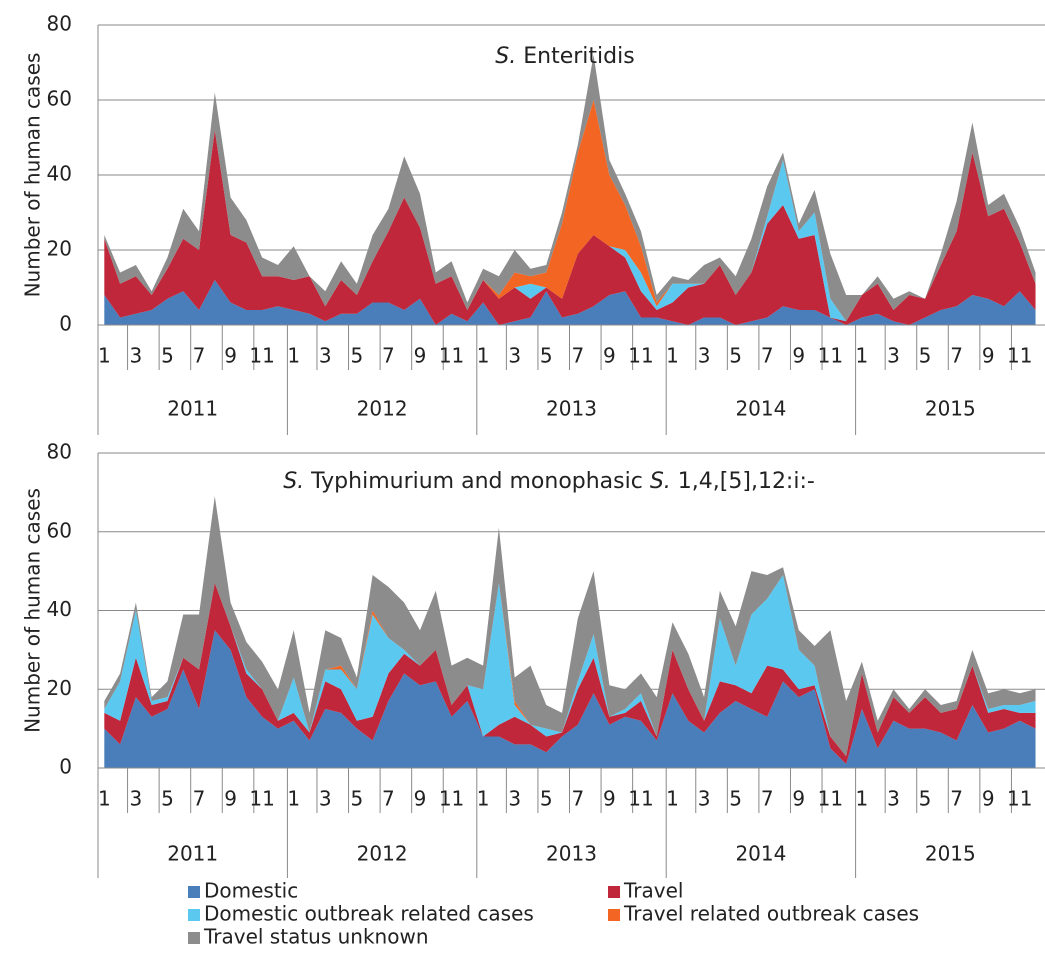 The height and width of the screenshot is (962, 1045). I want to click on title-part: Typhimurium and monophasic, so click(477, 481).